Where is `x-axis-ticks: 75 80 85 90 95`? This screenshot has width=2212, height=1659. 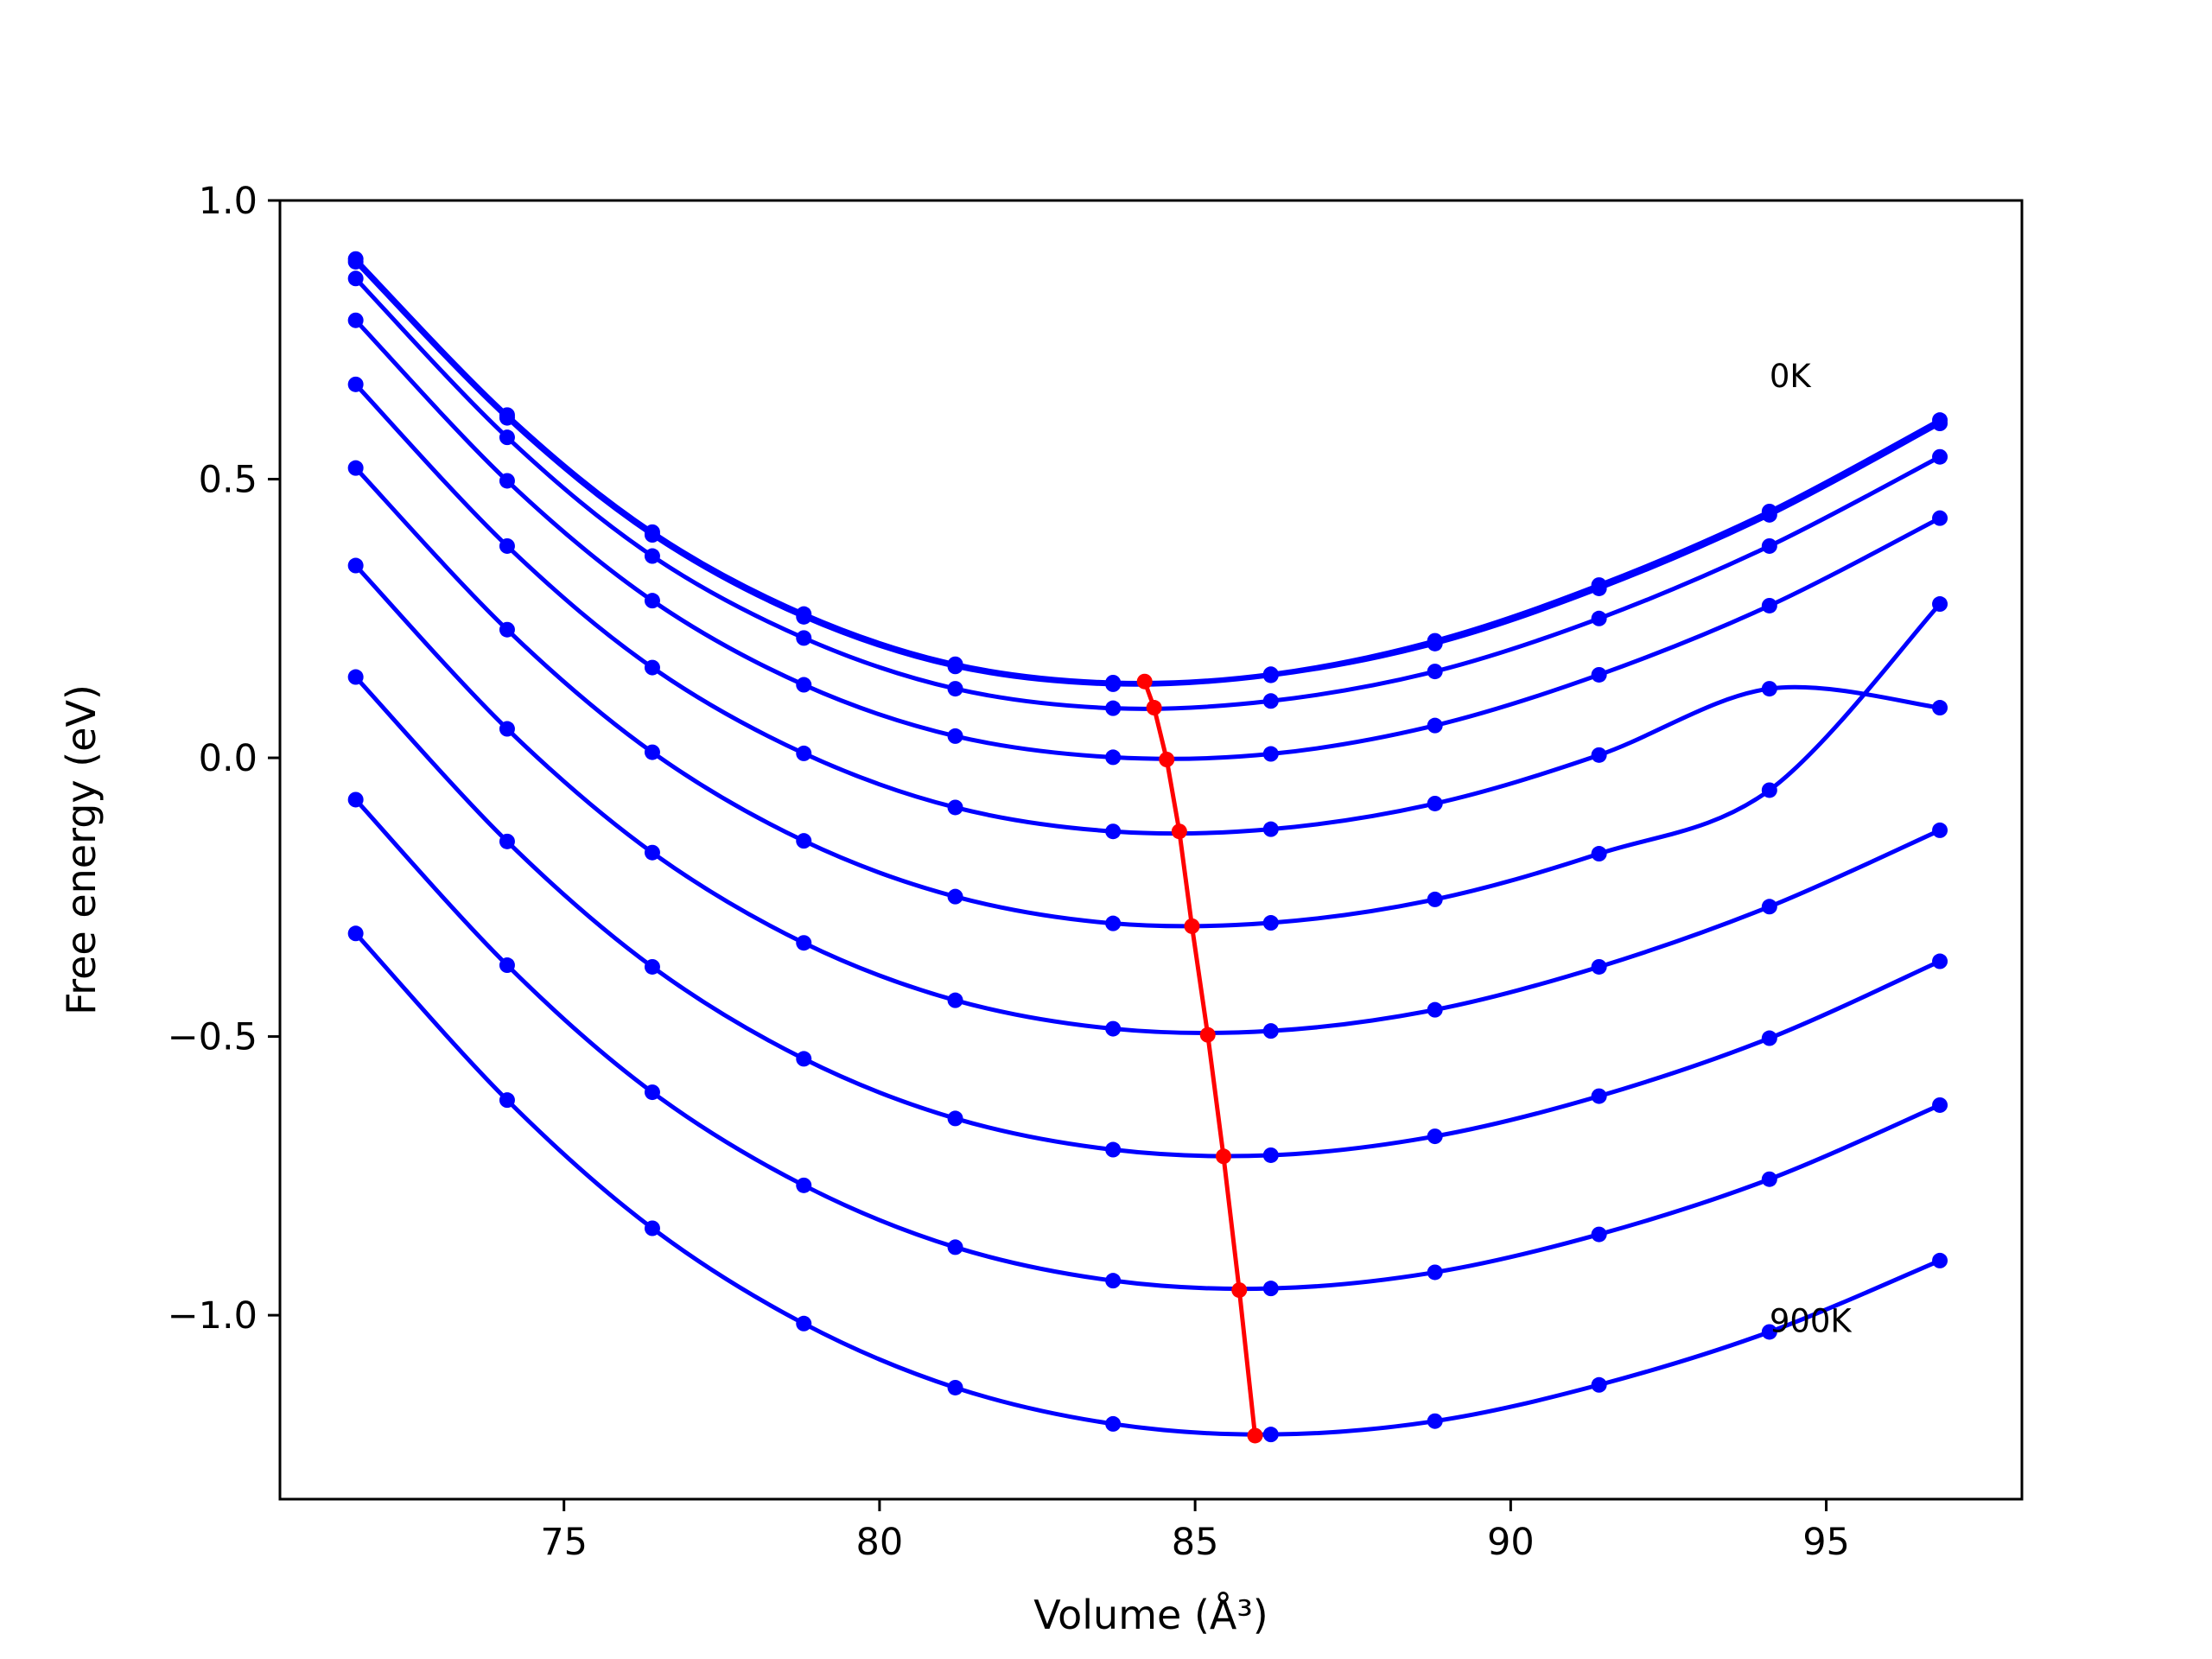 x-axis-ticks: 75 80 85 90 95 is located at coordinates (1195, 1531).